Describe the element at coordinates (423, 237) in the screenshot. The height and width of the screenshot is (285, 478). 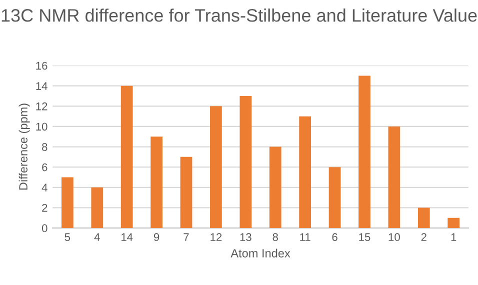
I see `x-tick-label: 2` at that location.